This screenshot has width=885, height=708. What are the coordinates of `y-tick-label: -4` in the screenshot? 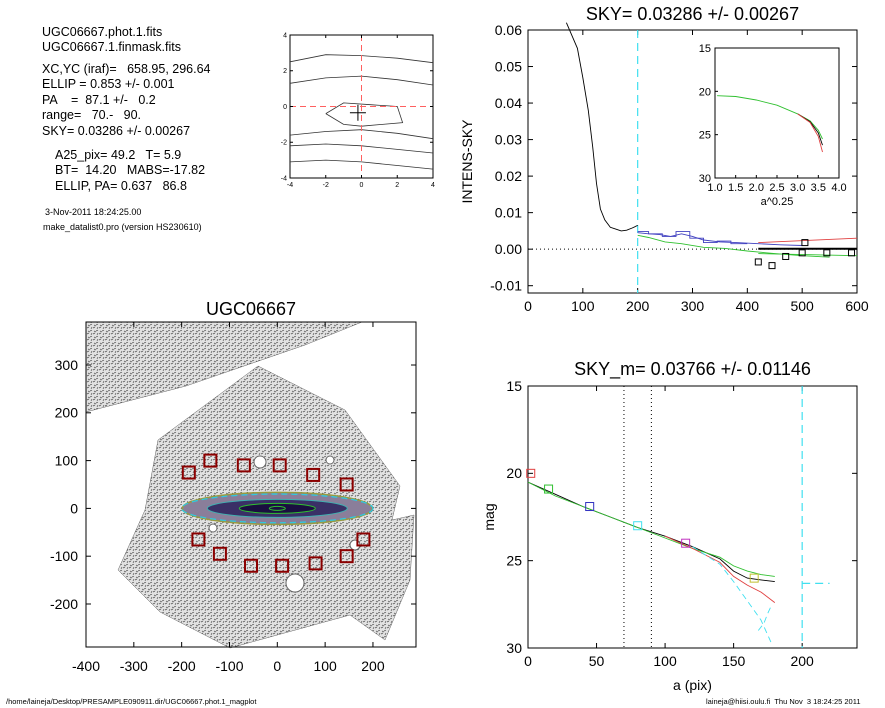 It's located at (284, 178).